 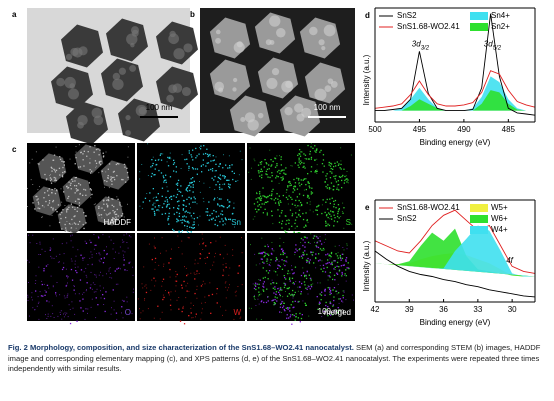 What do you see at coordinates (455, 64) in the screenshot?
I see `line` at bounding box center [455, 64].